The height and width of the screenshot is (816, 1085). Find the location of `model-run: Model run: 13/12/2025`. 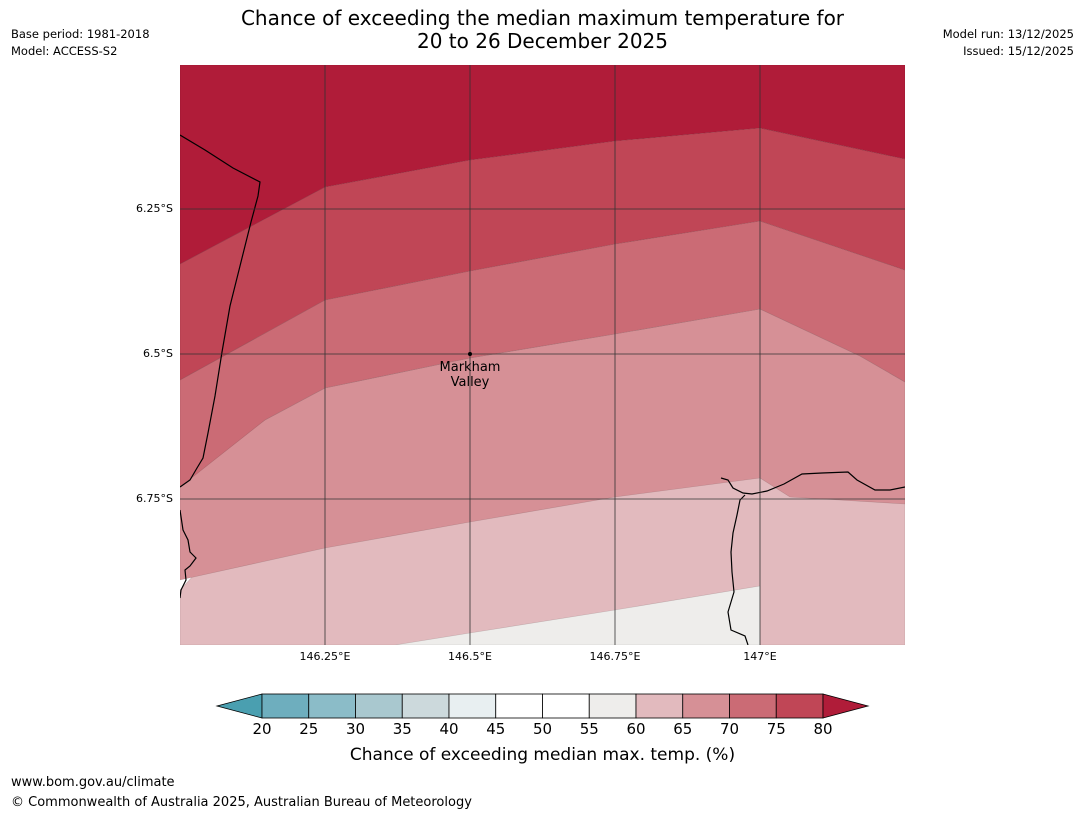

model-run: Model run: 13/12/2025 is located at coordinates (1008, 34).